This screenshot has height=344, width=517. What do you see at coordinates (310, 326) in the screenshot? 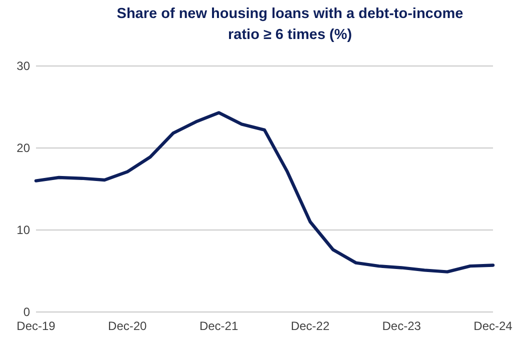
I see `x-tick-label: Dec-22` at bounding box center [310, 326].